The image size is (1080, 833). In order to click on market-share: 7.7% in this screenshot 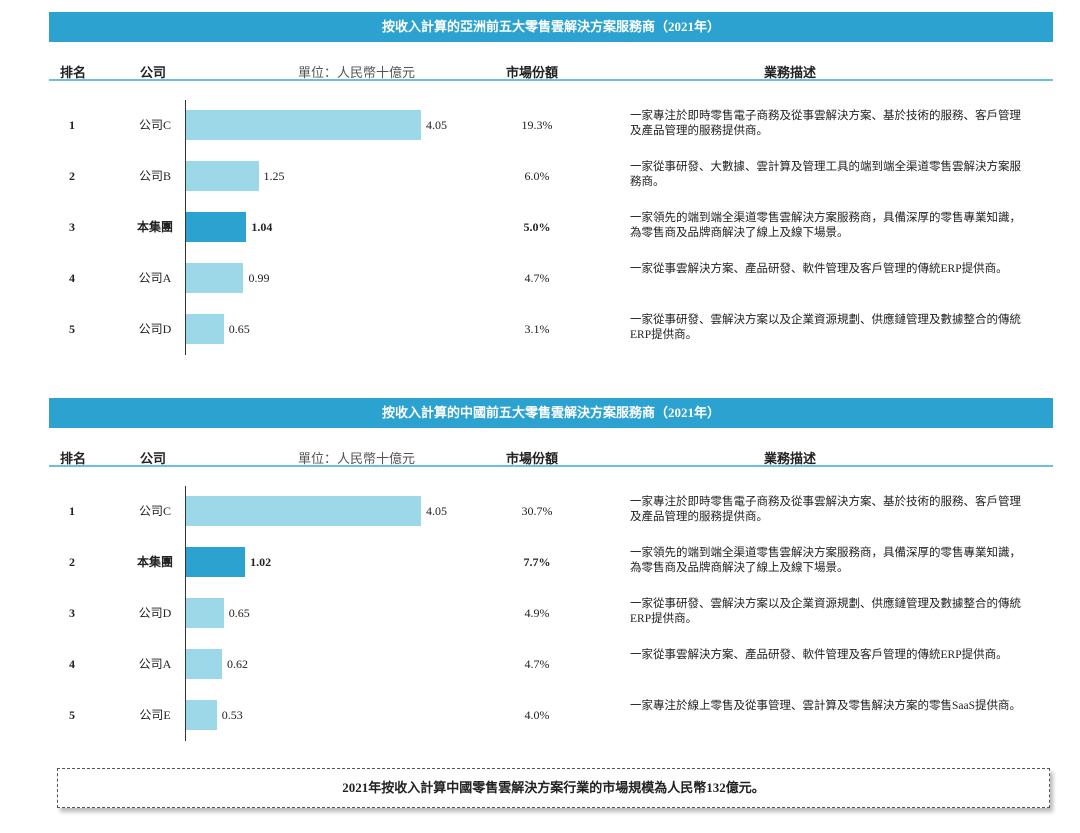, I will do `click(537, 562)`.